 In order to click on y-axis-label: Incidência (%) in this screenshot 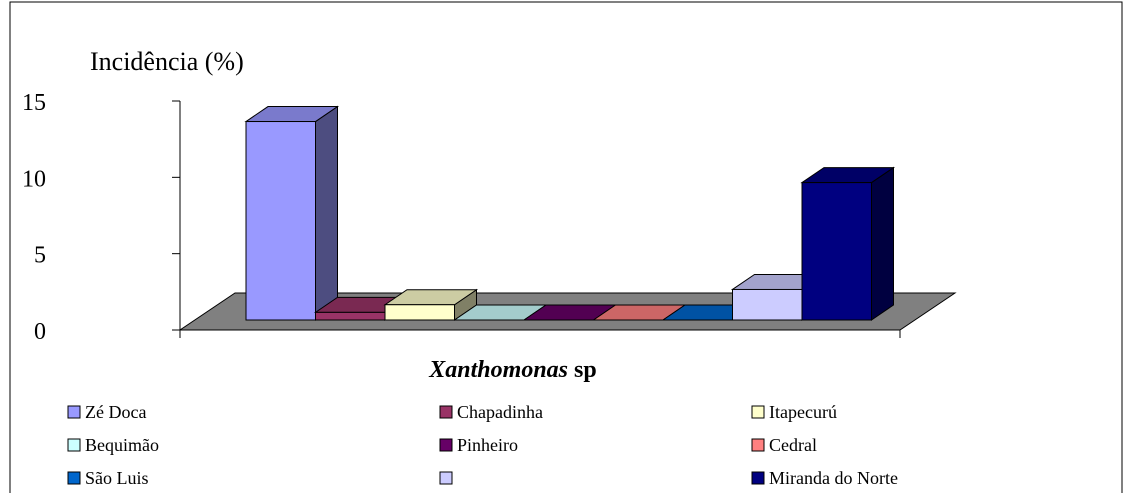, I will do `click(167, 61)`.